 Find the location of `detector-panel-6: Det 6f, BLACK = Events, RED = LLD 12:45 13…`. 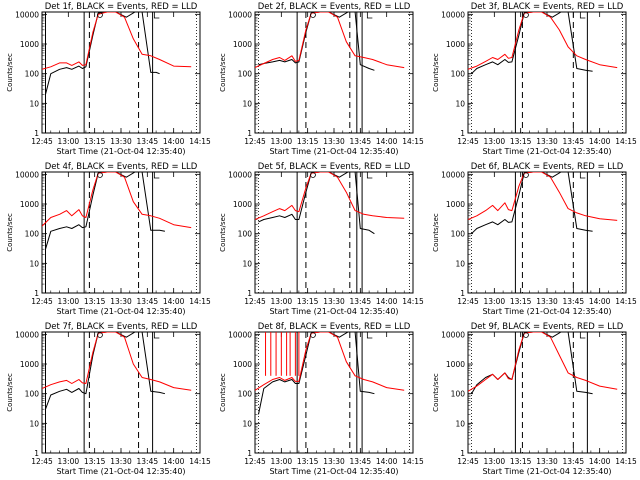

detector-panel-6: Det 6f, BLACK = Events, RED = LLD 12:45 13… is located at coordinates (534, 239).